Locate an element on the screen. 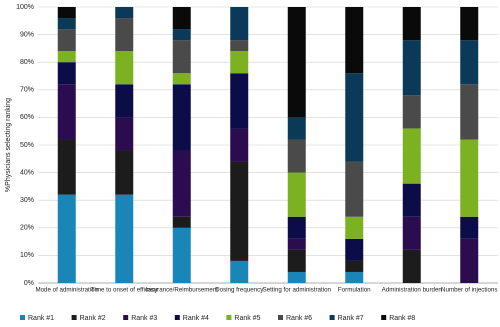  y-tick-label: 40% is located at coordinates (27, 172).